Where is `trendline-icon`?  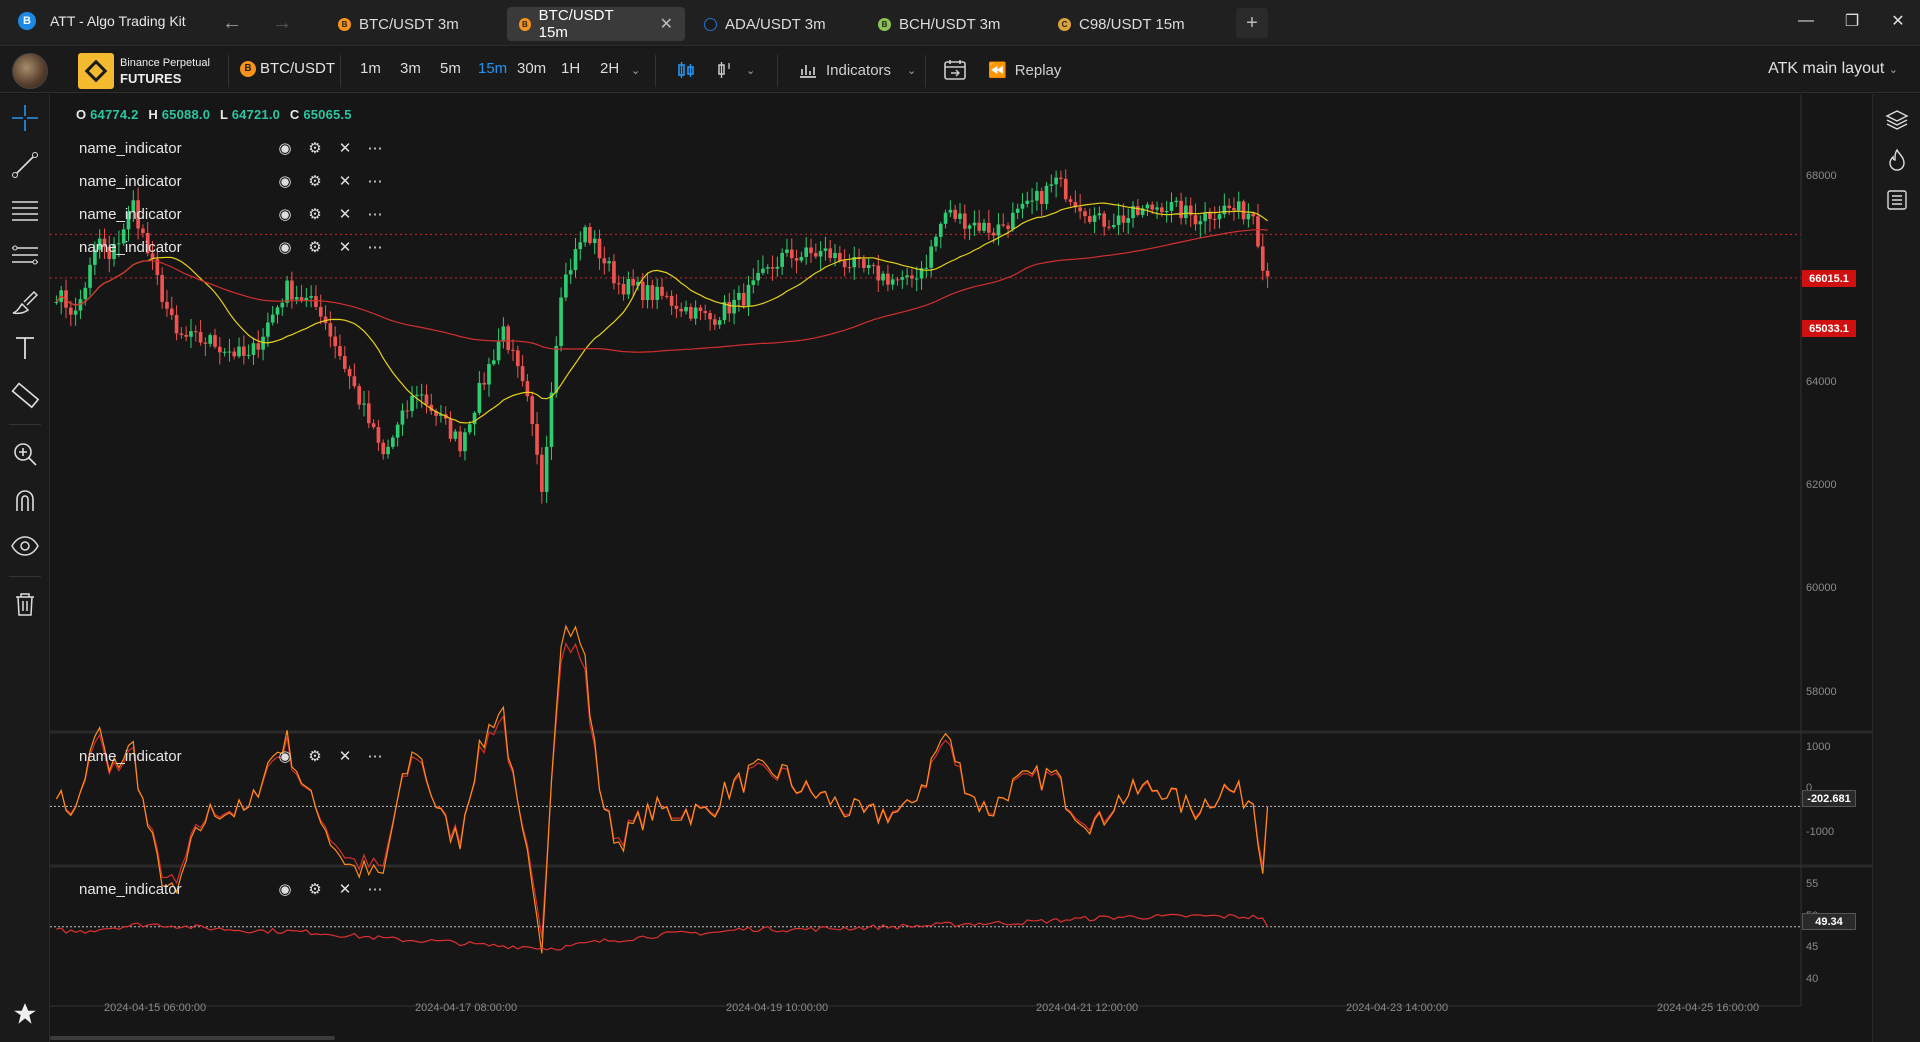
trendline-icon is located at coordinates (25, 165).